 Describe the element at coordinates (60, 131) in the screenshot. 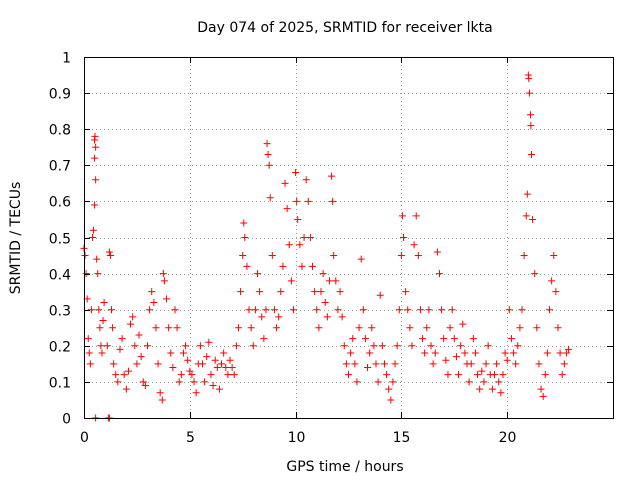

I see `y-tick-label: 0.8` at that location.